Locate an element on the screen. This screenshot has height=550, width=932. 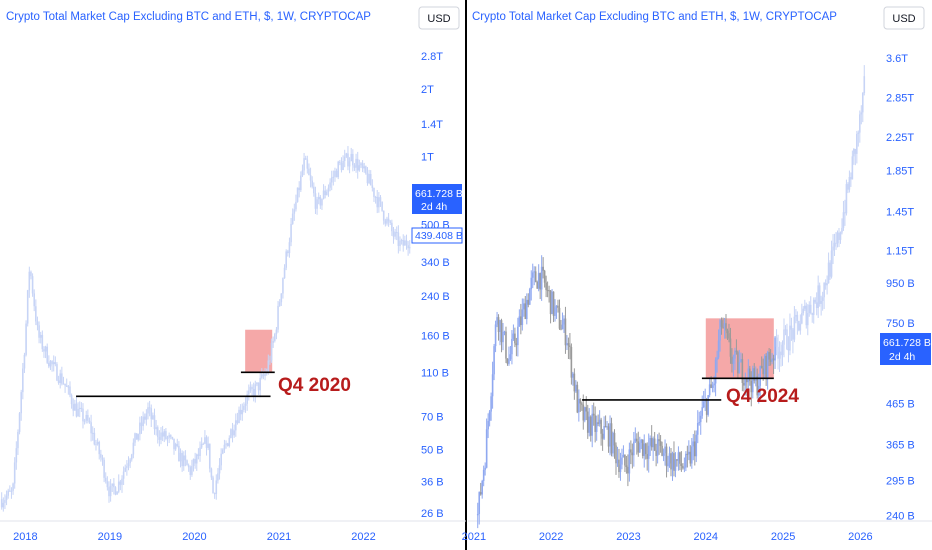
x-tick-label: 2022 is located at coordinates (551, 537).